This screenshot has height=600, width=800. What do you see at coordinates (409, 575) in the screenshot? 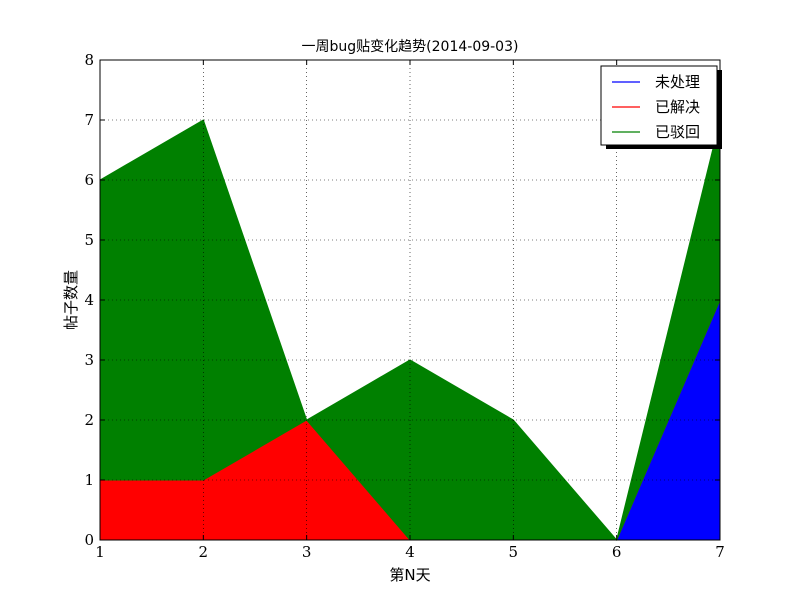
I see `x-axis-label: 第N天` at bounding box center [409, 575].